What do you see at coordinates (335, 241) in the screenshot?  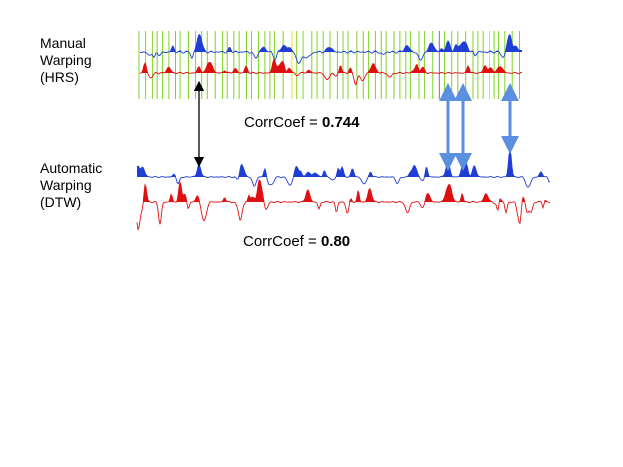 I see `automatic-corrcoef-value: 0.80` at bounding box center [335, 241].